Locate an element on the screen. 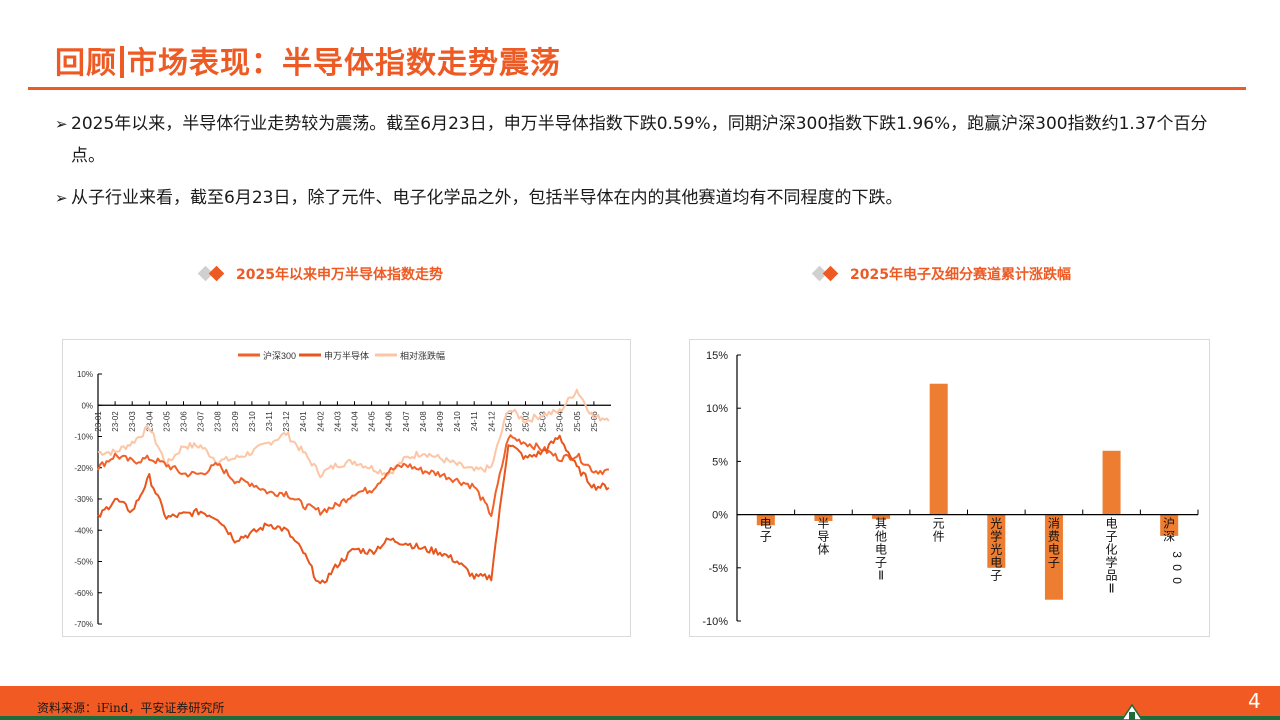 This screenshot has width=1280, height=720. x-tick-label: 25-04 is located at coordinates (560, 421).